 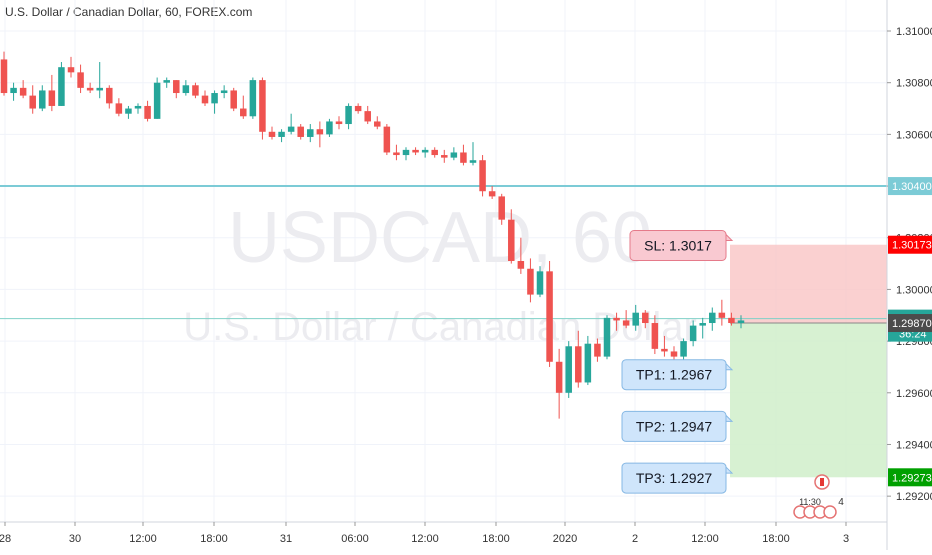 I want to click on level-badge-text: 1.30400, so click(x=912, y=187).